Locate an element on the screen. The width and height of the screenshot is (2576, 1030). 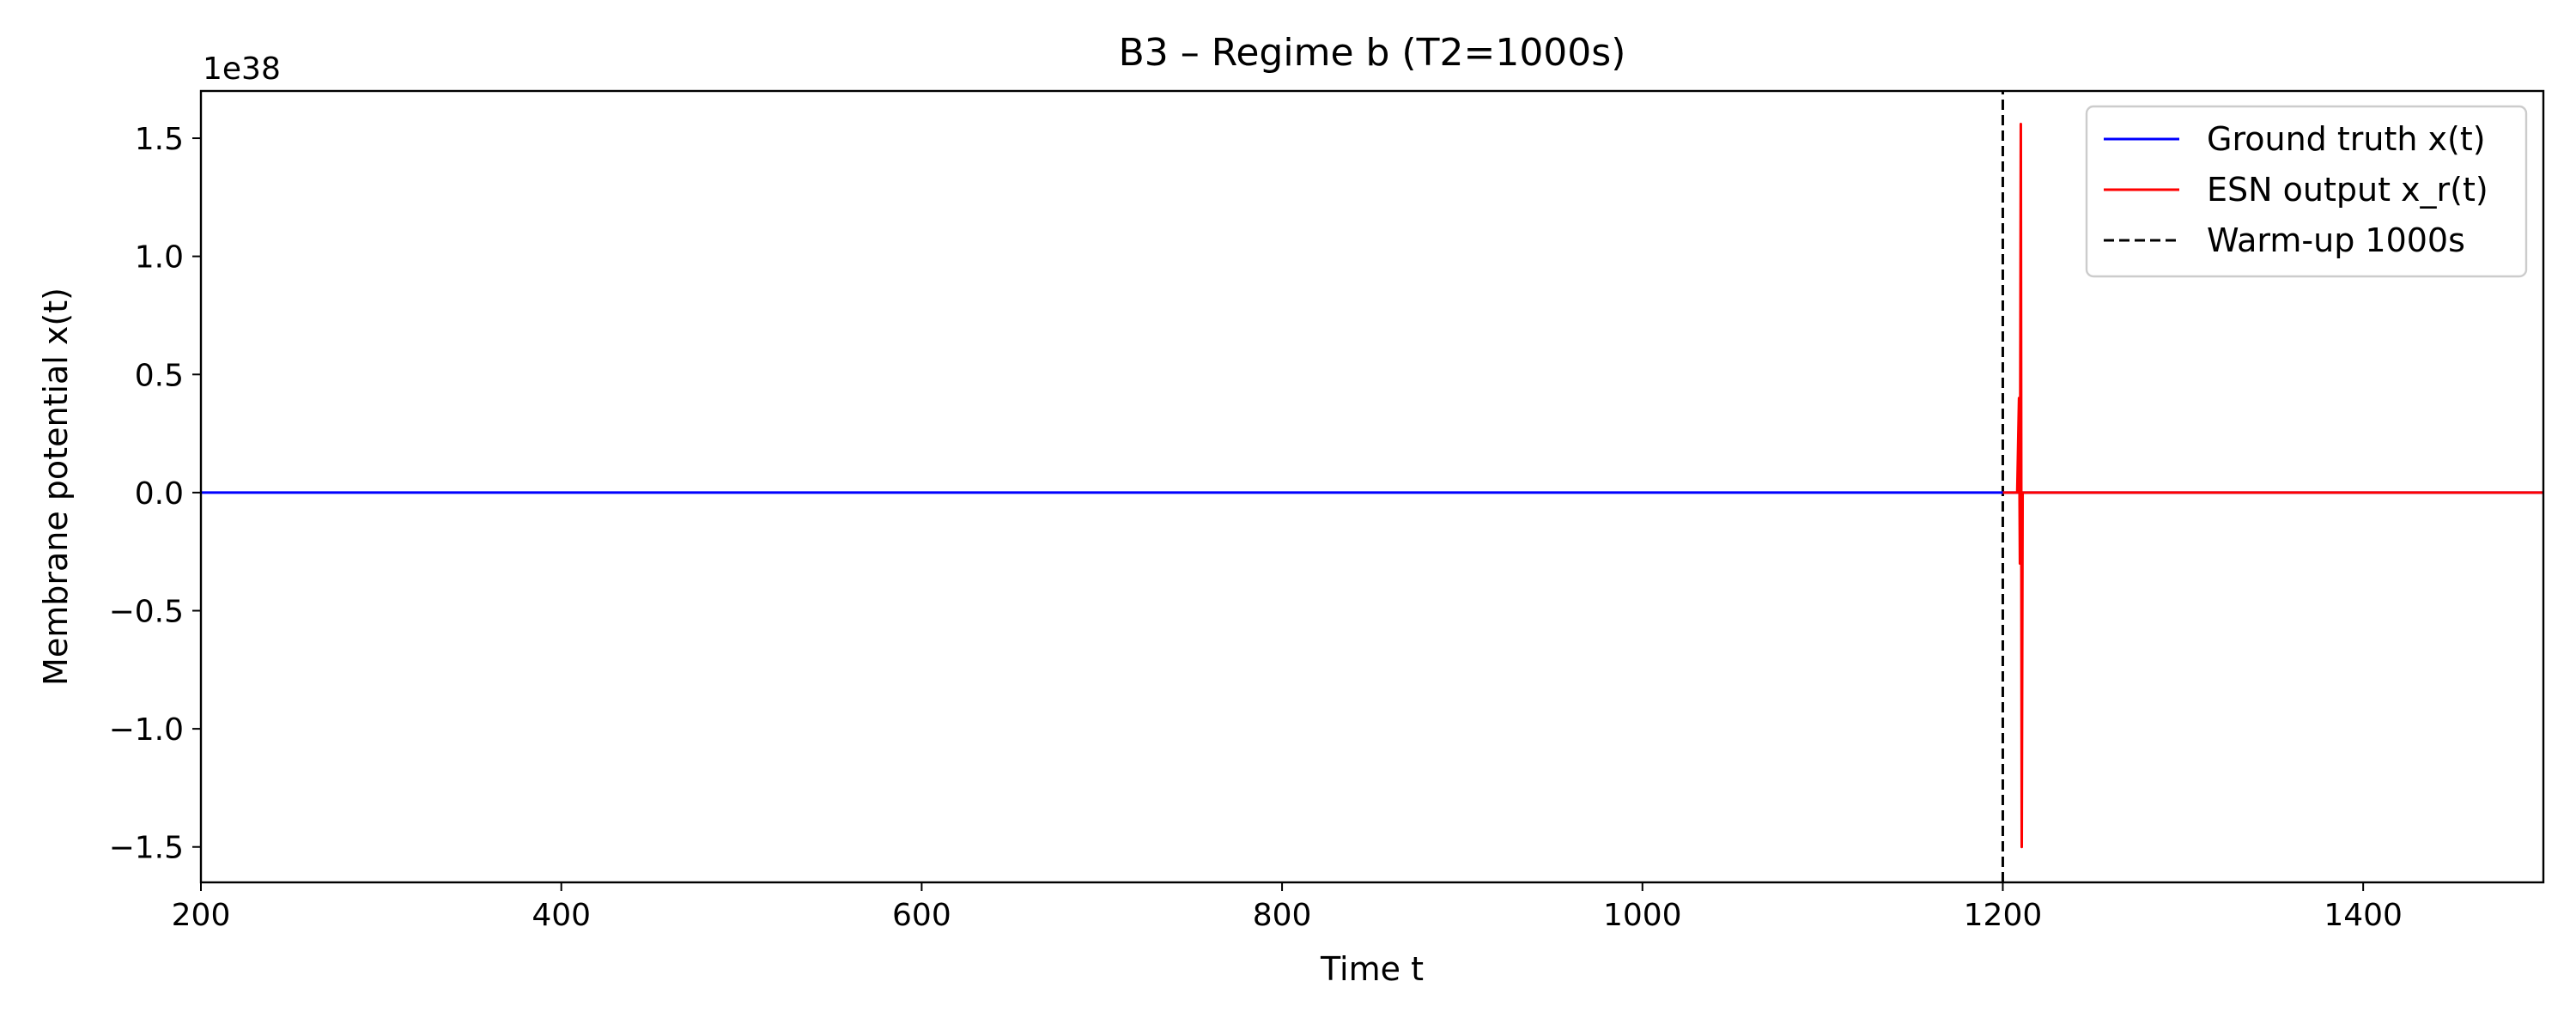
y-tick-label: −1.5 is located at coordinates (146, 848).